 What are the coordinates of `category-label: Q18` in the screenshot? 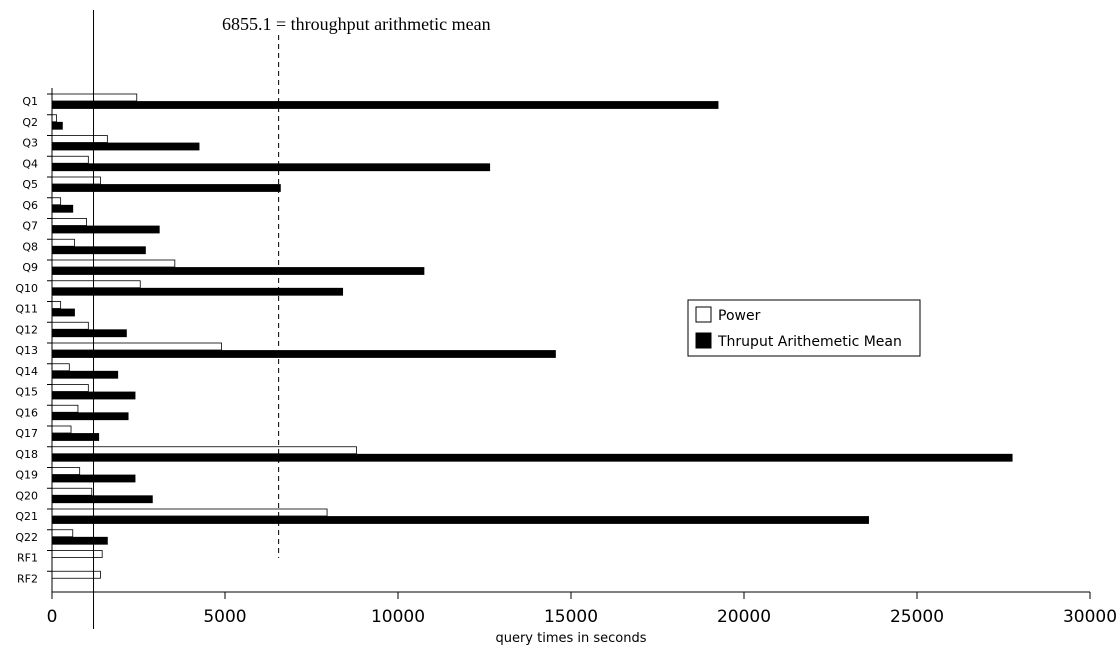 It's located at (26, 454).